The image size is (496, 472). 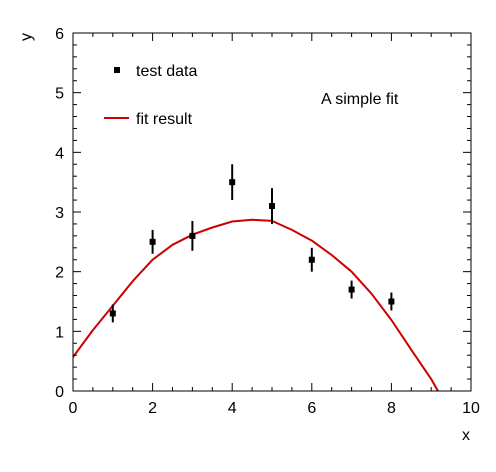 What do you see at coordinates (311, 408) in the screenshot?
I see `x-tick-label: 6` at bounding box center [311, 408].